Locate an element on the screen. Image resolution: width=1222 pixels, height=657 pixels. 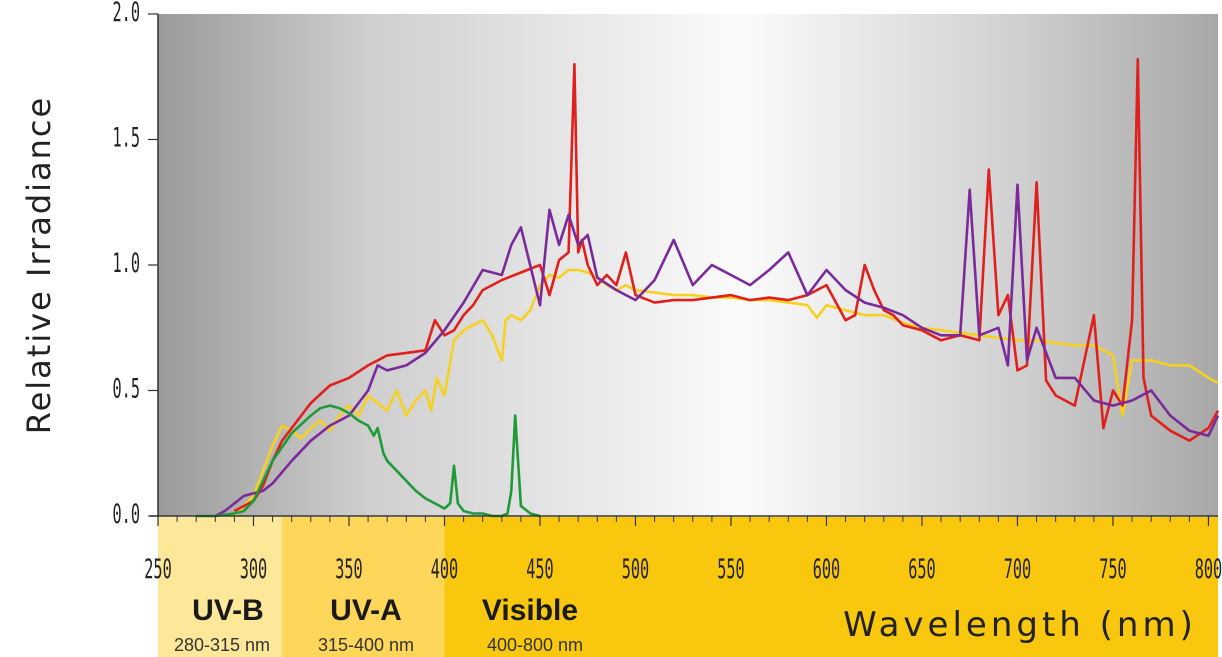
y-tick-label: 0.5 is located at coordinates (126, 389).